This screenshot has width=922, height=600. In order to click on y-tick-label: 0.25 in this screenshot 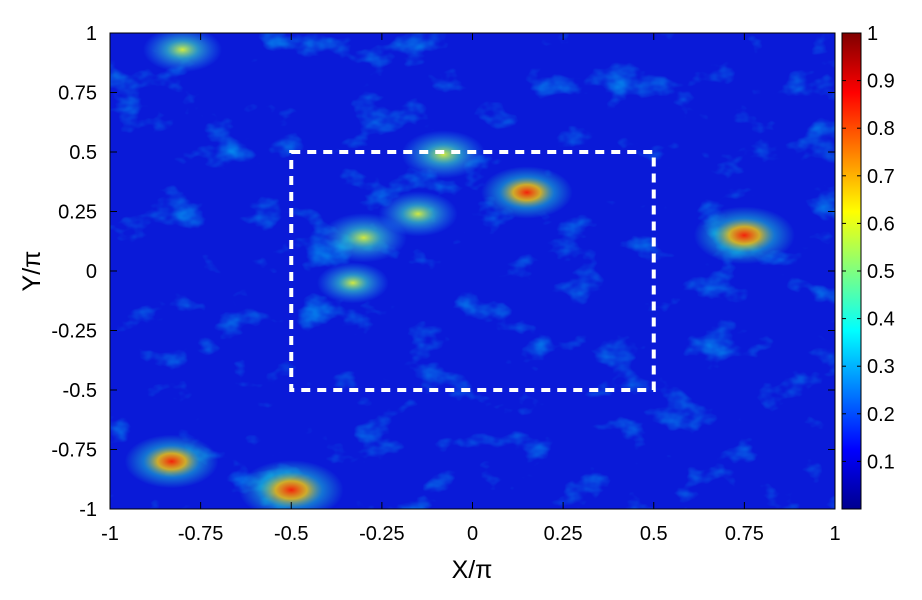, I will do `click(77, 213)`.